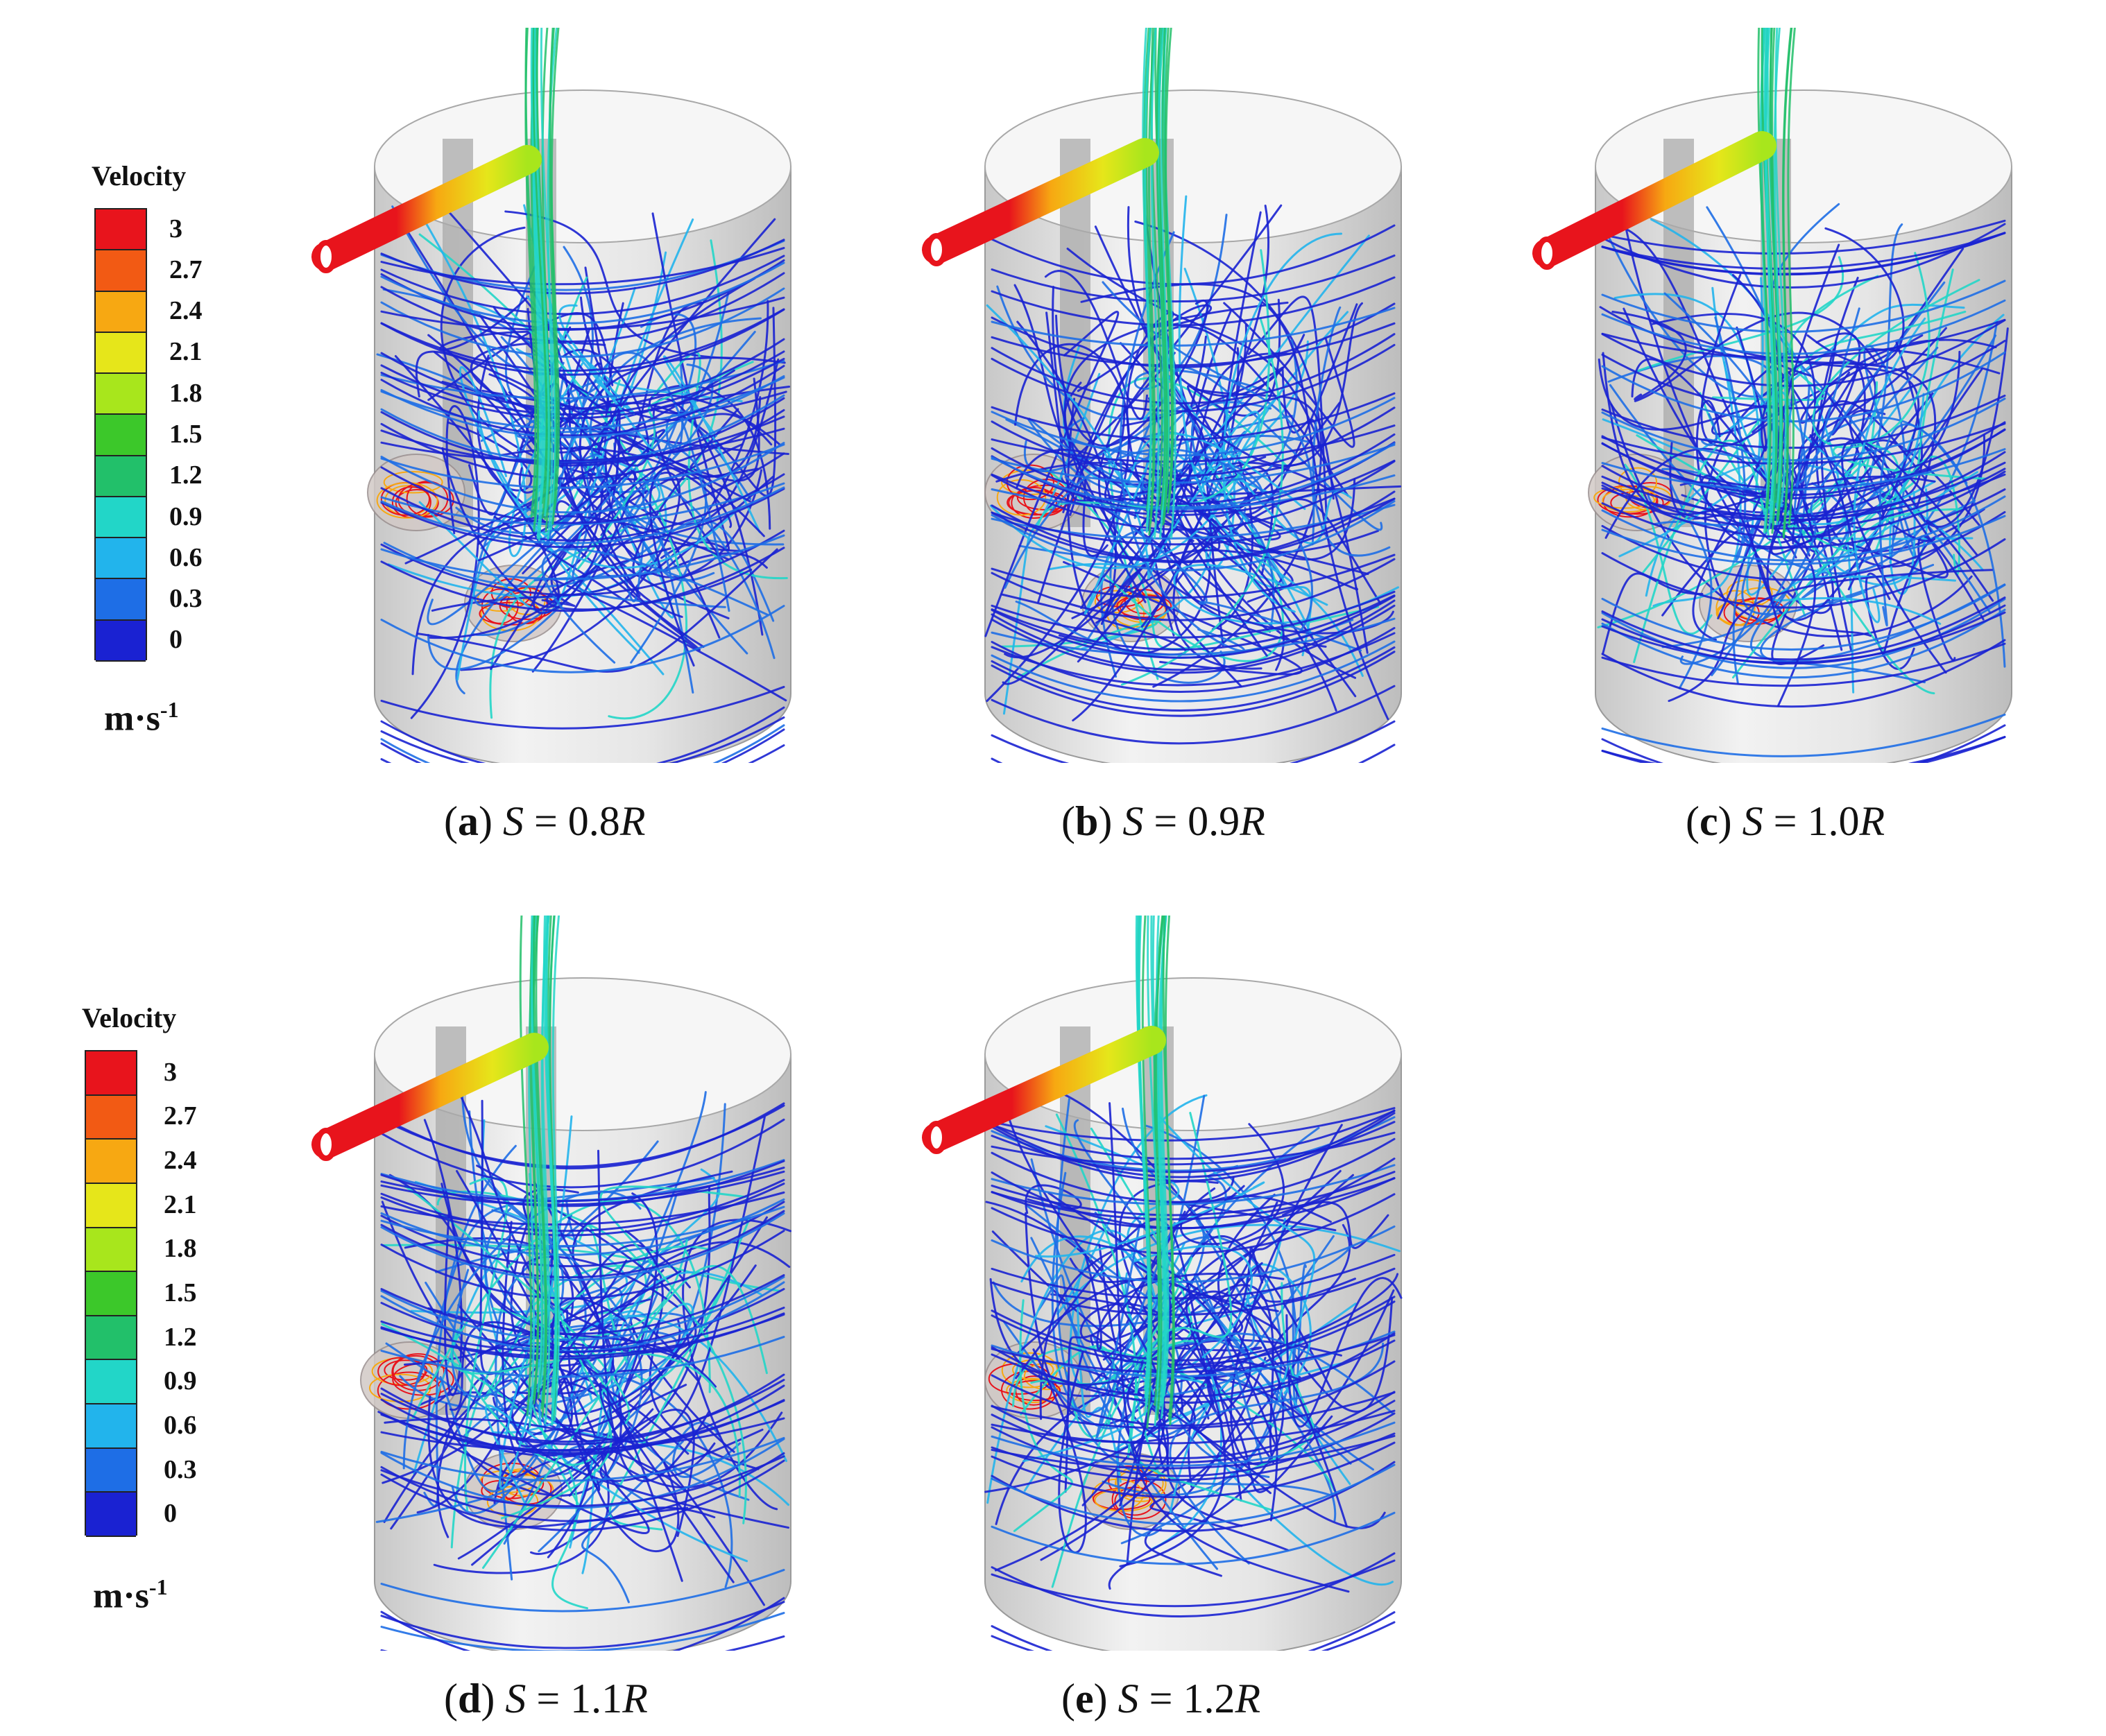  I want to click on streamline-figure, so click(1772, 396).